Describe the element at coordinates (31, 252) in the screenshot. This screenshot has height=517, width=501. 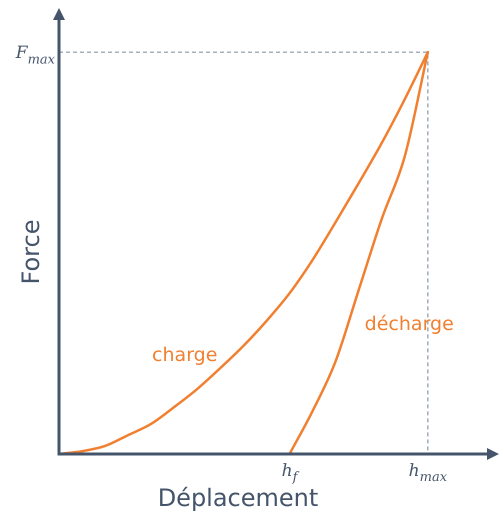
I see `y-axis-title: Force` at that location.